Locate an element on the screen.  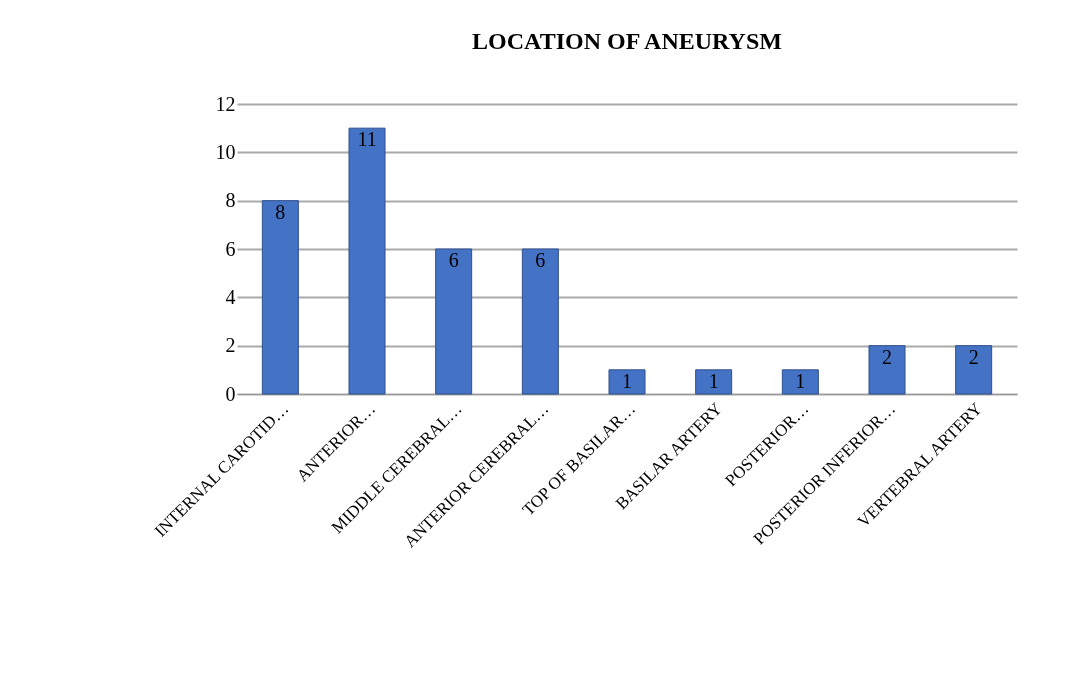
y-tick-label: 10 is located at coordinates (225, 151).